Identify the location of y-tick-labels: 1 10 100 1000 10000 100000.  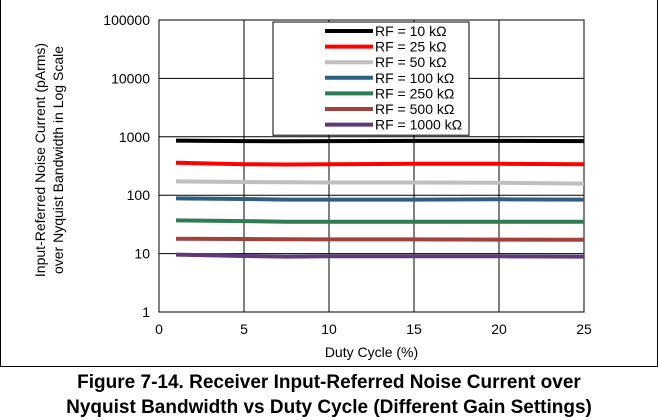
(126, 166).